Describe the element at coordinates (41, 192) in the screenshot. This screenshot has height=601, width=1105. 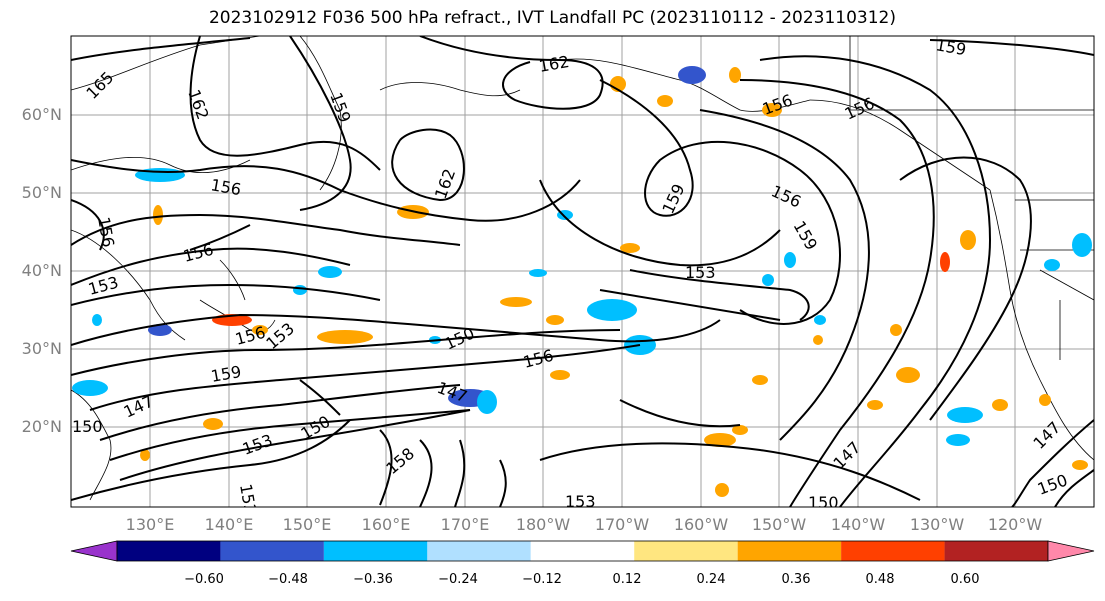
I see `lat-label-50n: 50°N` at that location.